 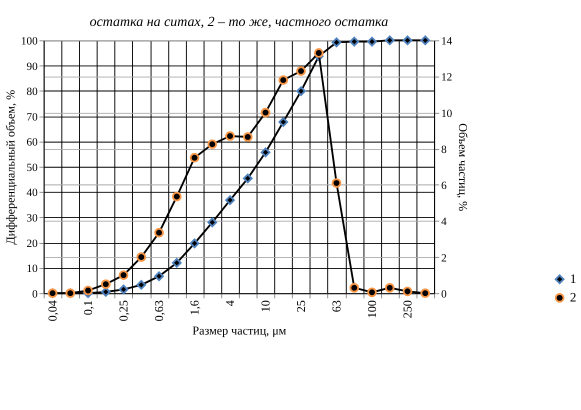 What do you see at coordinates (444, 258) in the screenshot?
I see `y2-tick-label: 2` at bounding box center [444, 258].